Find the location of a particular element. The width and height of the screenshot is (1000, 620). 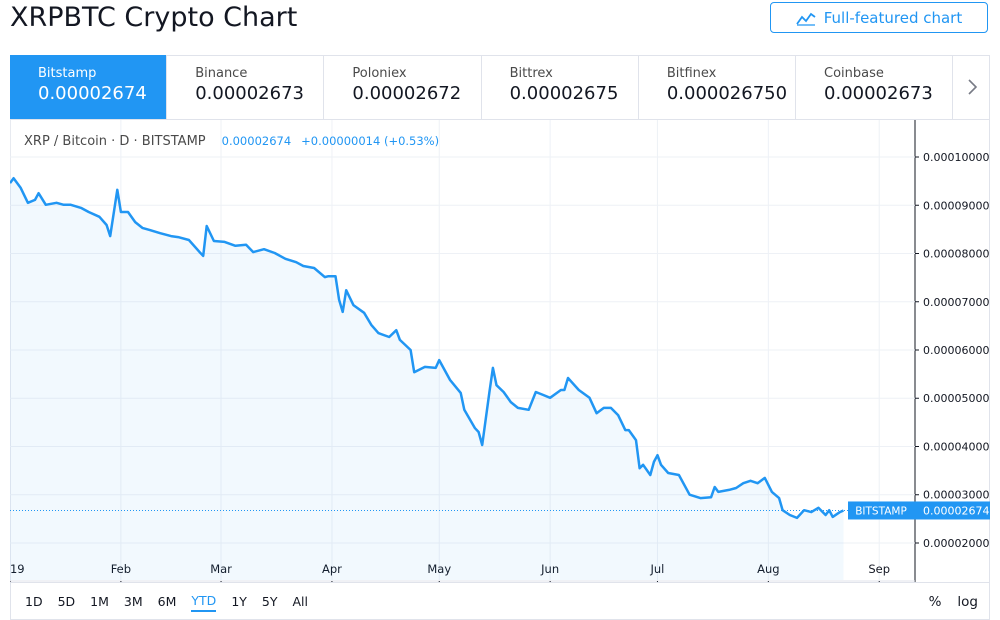

x-tick-label: Sep is located at coordinates (879, 569).